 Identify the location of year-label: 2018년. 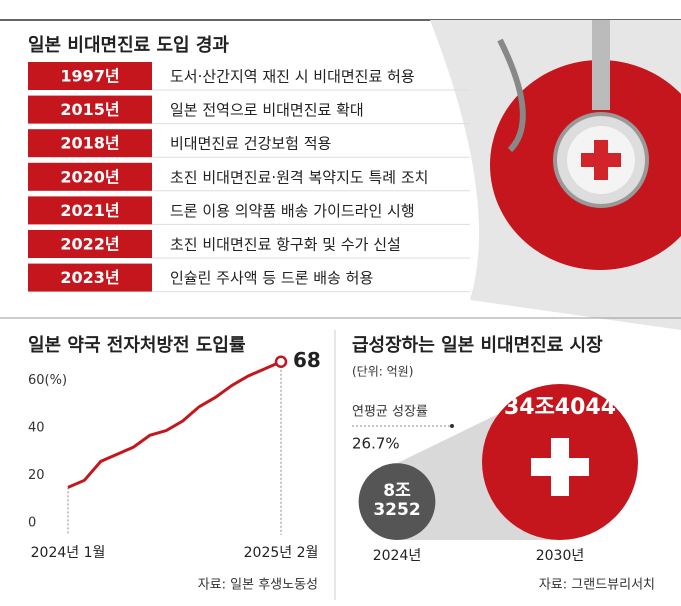
(89, 143).